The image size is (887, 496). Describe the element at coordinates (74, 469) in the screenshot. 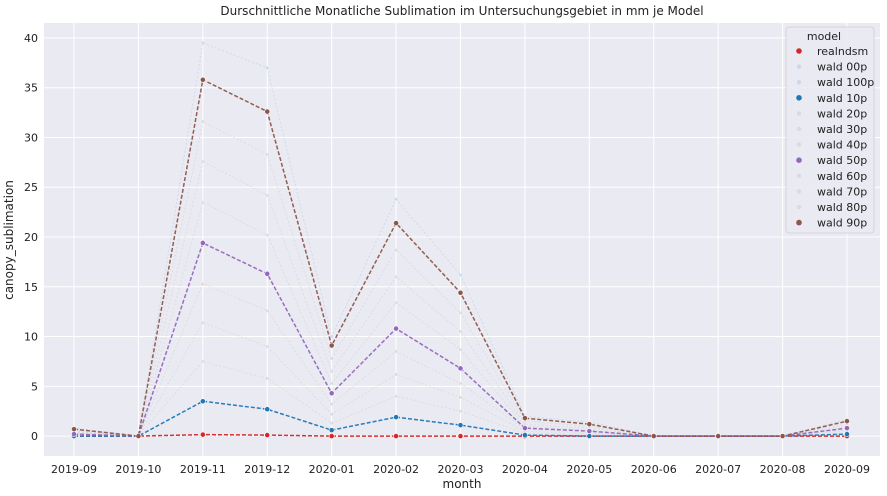

I see `x-tick-label: 2019-09` at that location.